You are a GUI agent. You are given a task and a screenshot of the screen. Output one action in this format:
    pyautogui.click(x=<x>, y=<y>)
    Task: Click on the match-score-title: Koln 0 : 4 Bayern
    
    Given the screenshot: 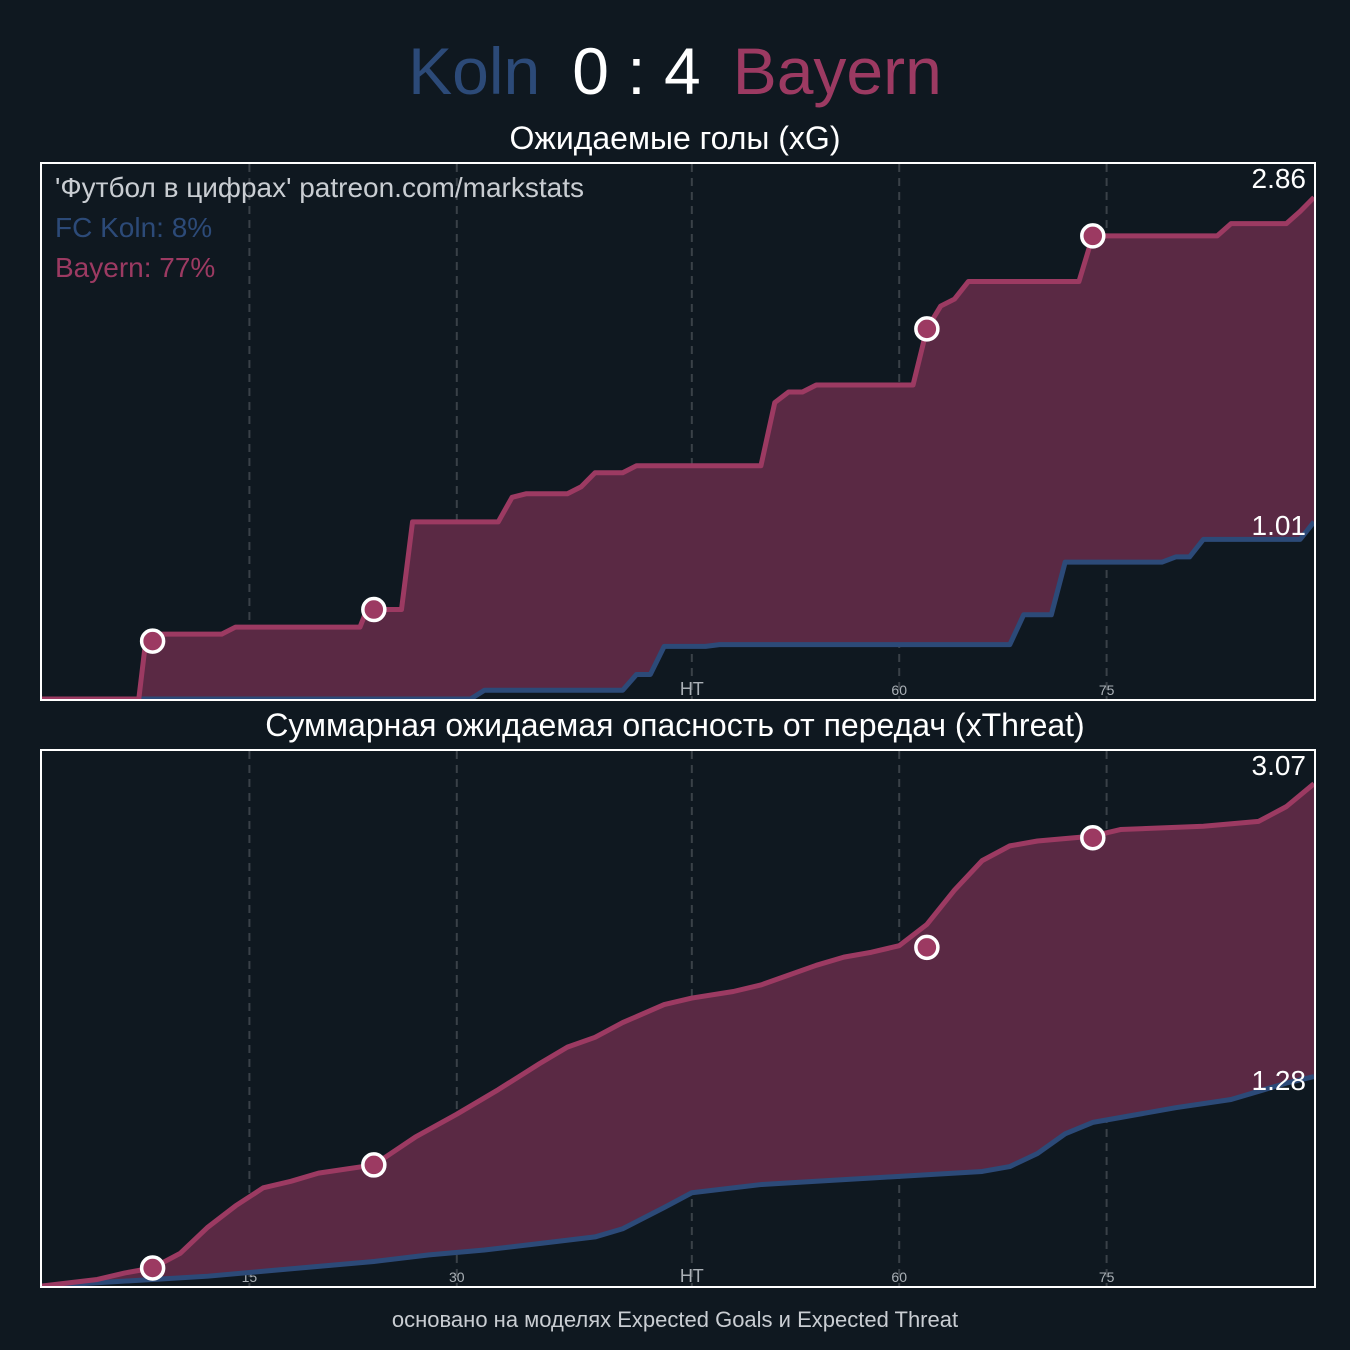 What is the action you would take?
    pyautogui.click(x=675, y=71)
    